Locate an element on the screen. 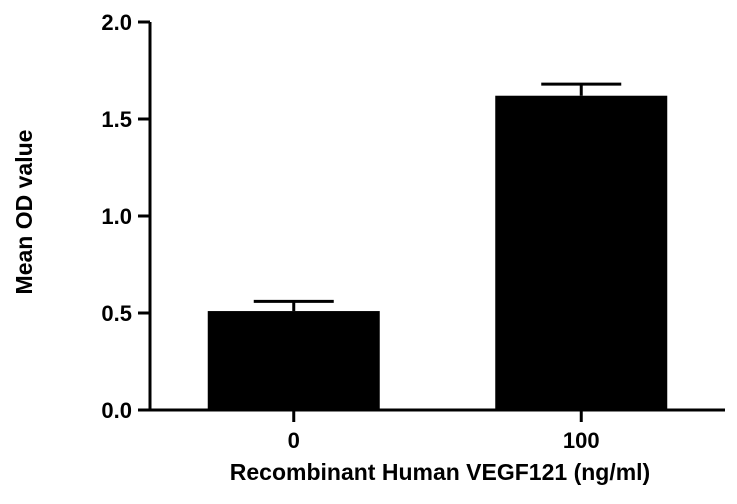 This screenshot has height=504, width=737. y-tick-label: 1.0 is located at coordinates (116, 216).